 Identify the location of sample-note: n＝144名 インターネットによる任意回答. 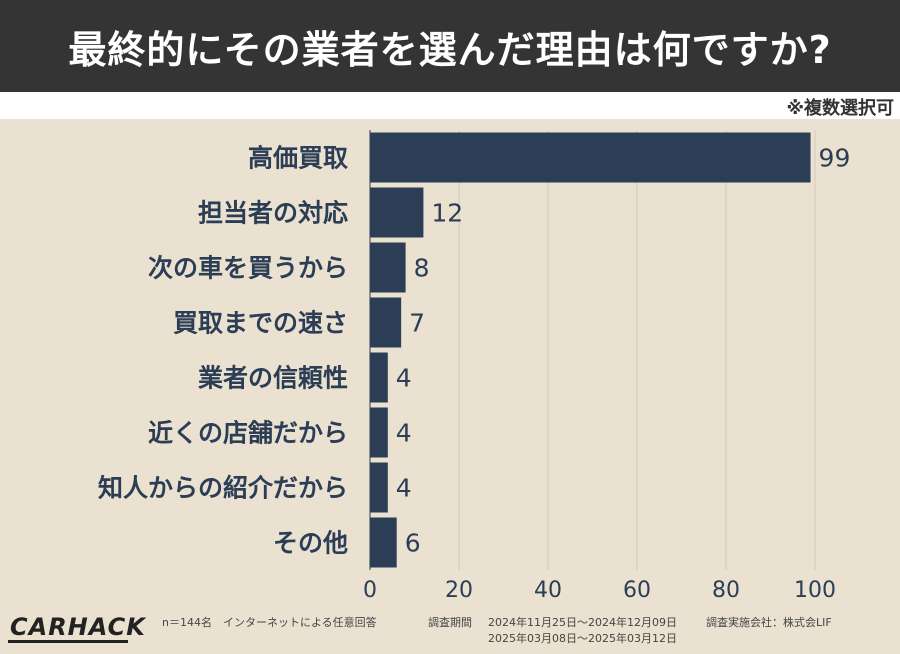
(269, 622).